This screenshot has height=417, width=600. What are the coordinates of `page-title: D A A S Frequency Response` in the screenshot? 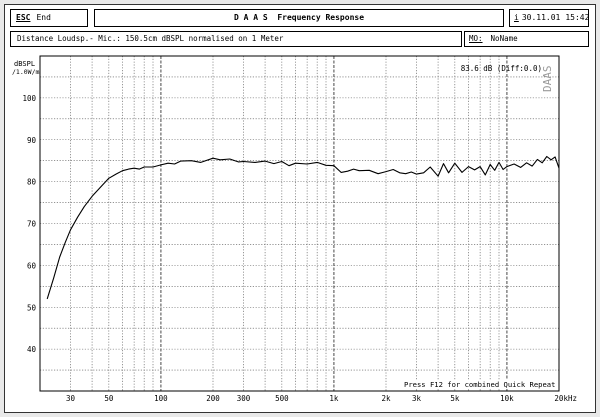 It's located at (299, 17).